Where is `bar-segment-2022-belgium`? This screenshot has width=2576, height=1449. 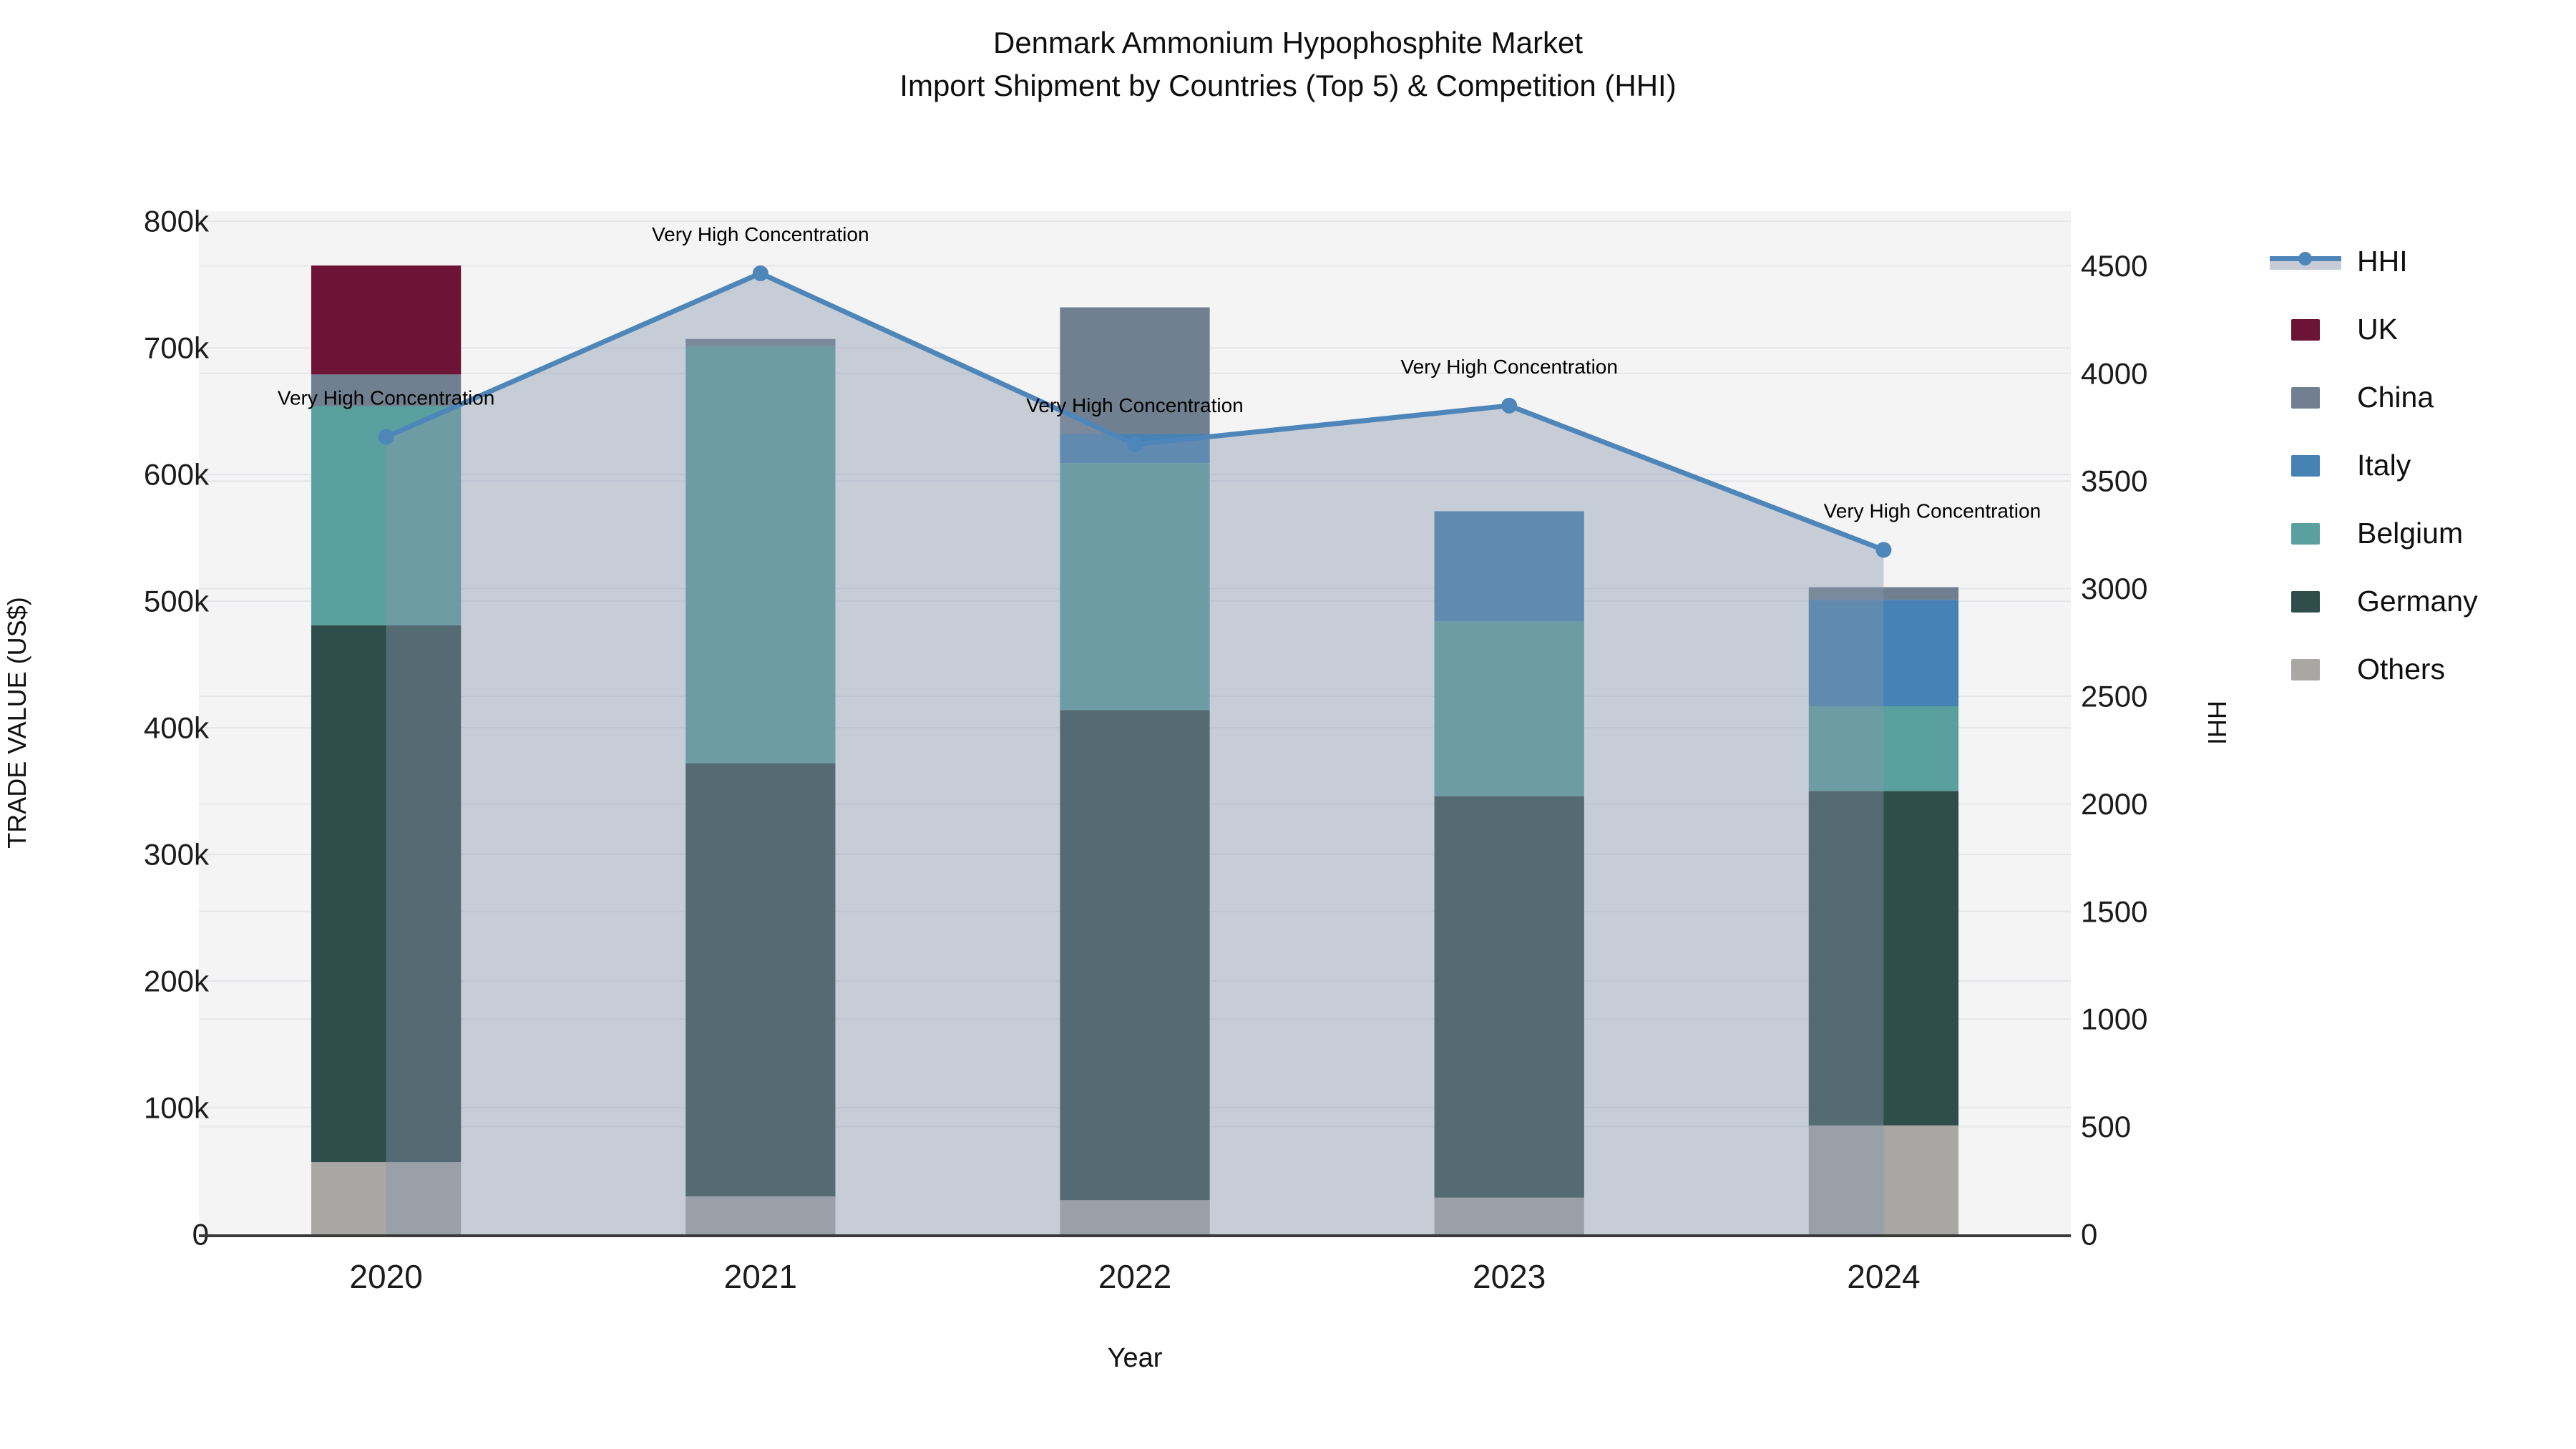
bar-segment-2022-belgium is located at coordinates (1135, 587).